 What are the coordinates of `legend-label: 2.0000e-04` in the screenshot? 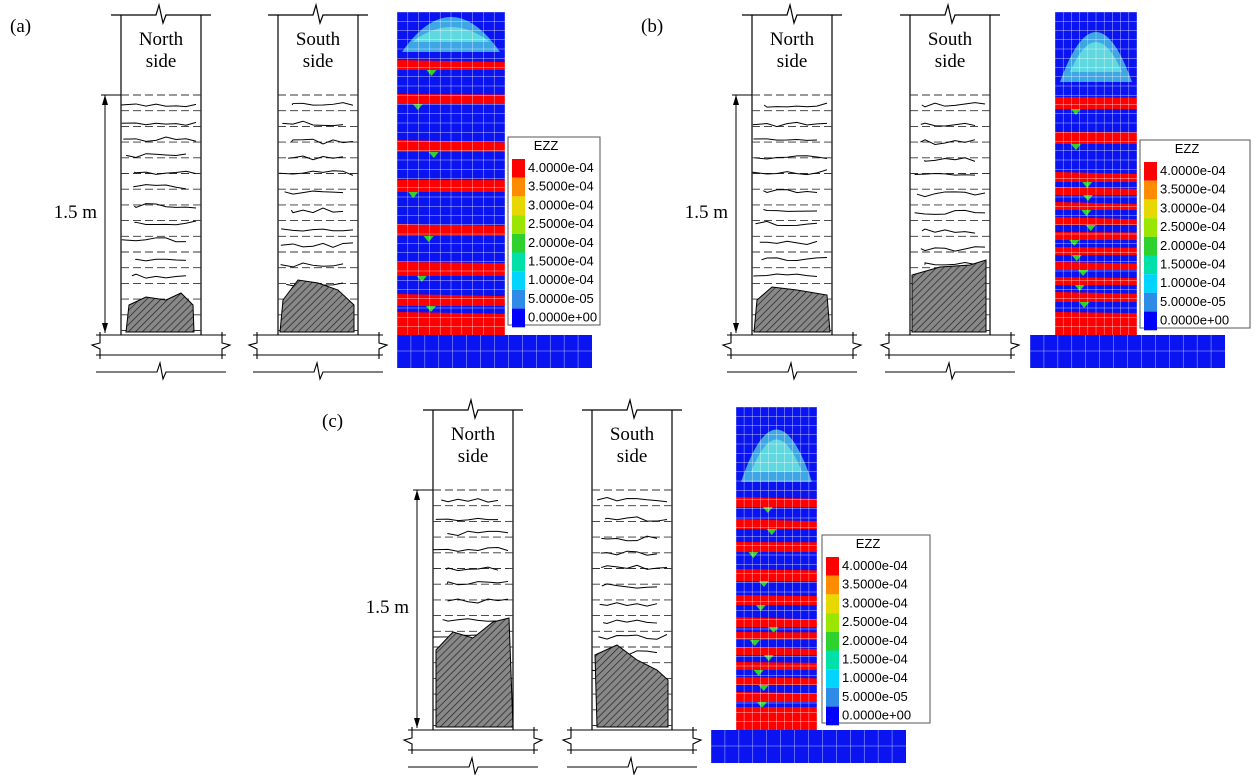 It's located at (1193, 245).